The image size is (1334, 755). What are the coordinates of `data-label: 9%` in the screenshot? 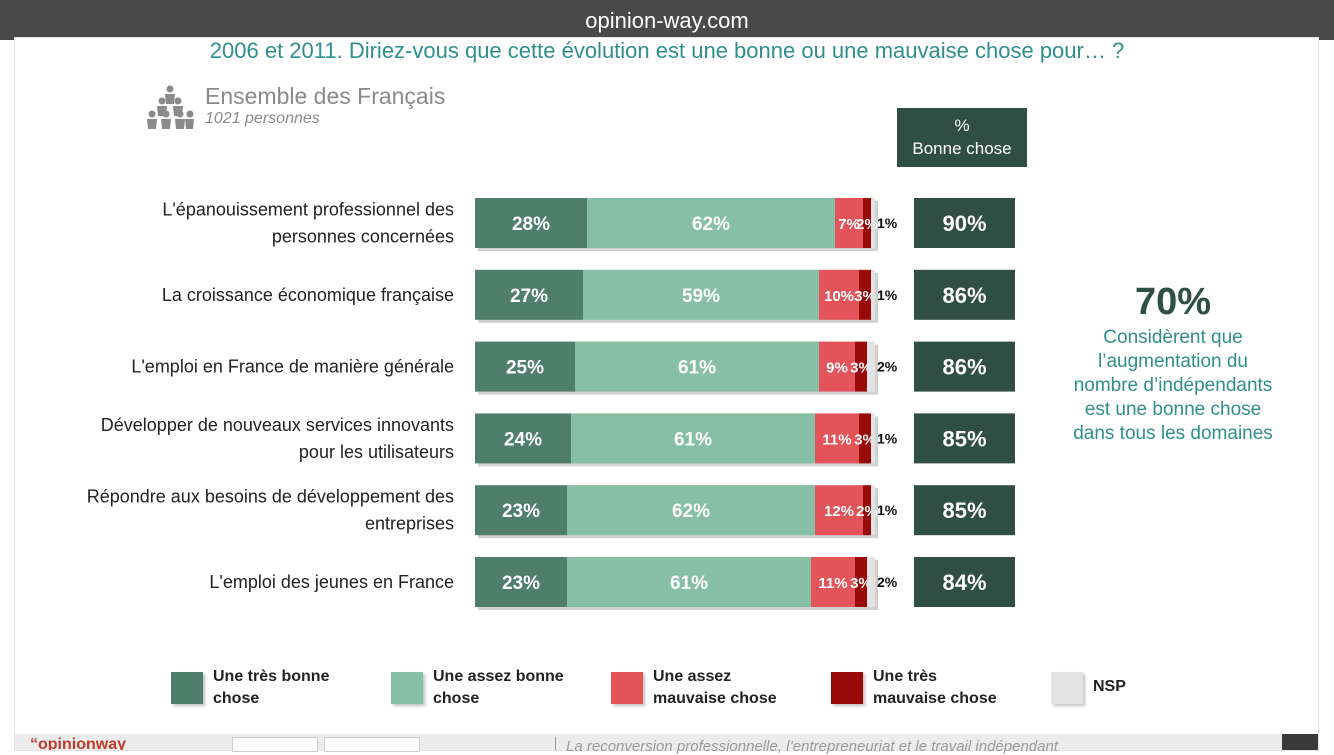 It's located at (837, 368).